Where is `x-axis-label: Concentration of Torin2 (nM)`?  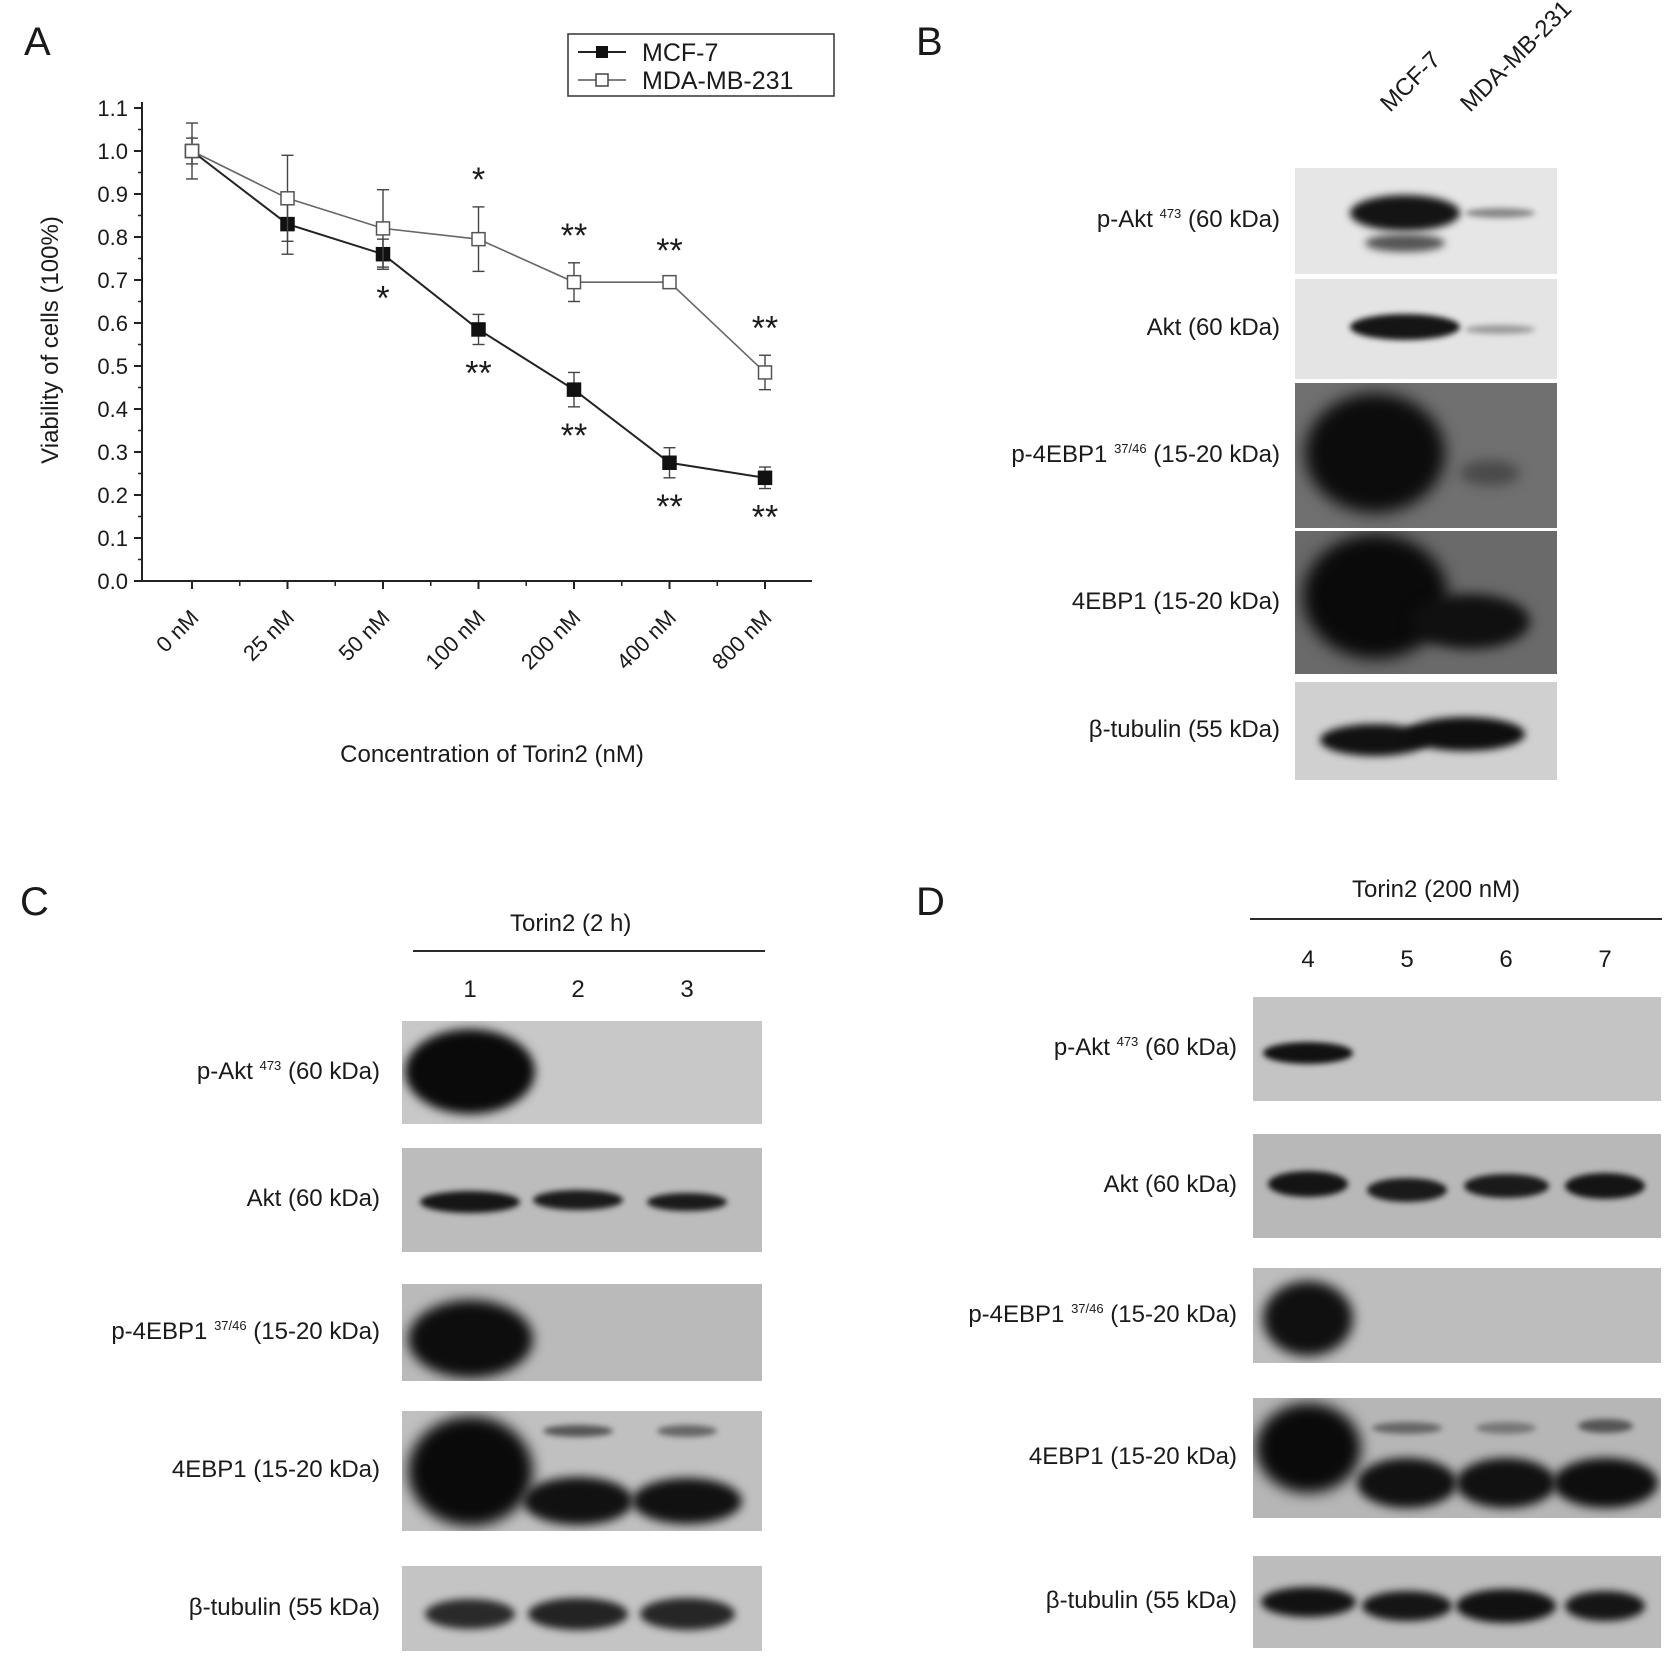 x-axis-label: Concentration of Torin2 (nM) is located at coordinates (492, 754).